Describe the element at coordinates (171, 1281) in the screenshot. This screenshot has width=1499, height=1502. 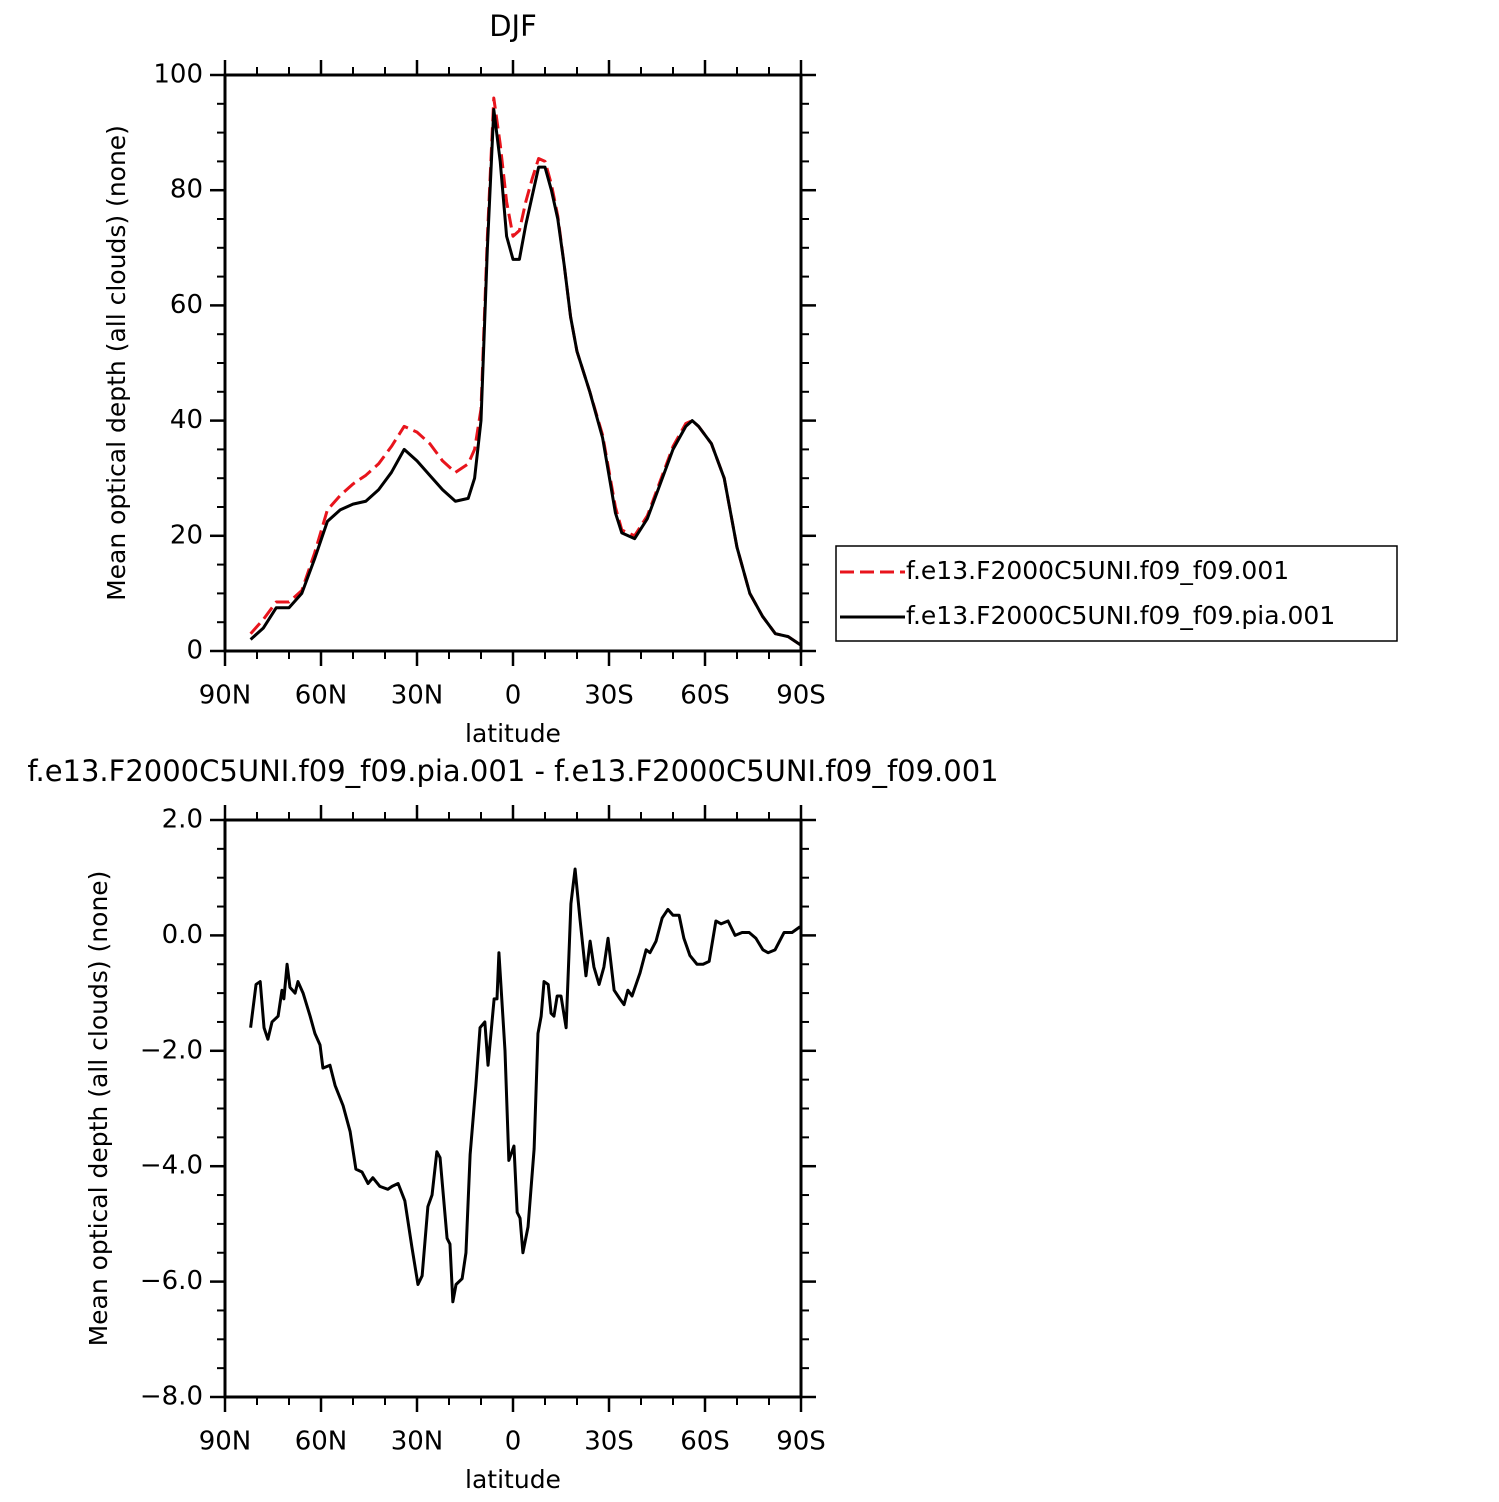
I see `y-tick-label: −6.0` at that location.